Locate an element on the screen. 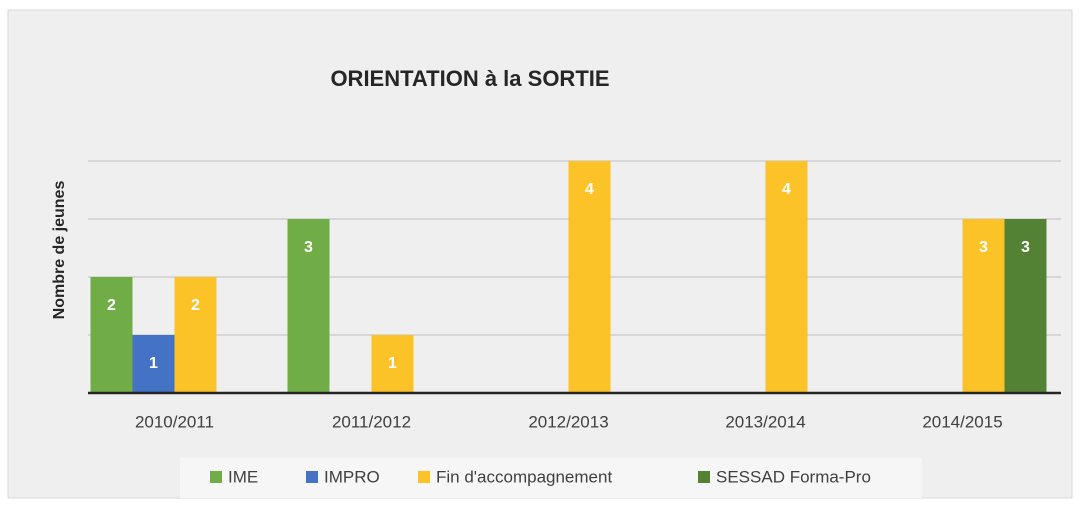 The width and height of the screenshot is (1079, 508). y-axis-label: Nombre de jeunes is located at coordinates (59, 250).